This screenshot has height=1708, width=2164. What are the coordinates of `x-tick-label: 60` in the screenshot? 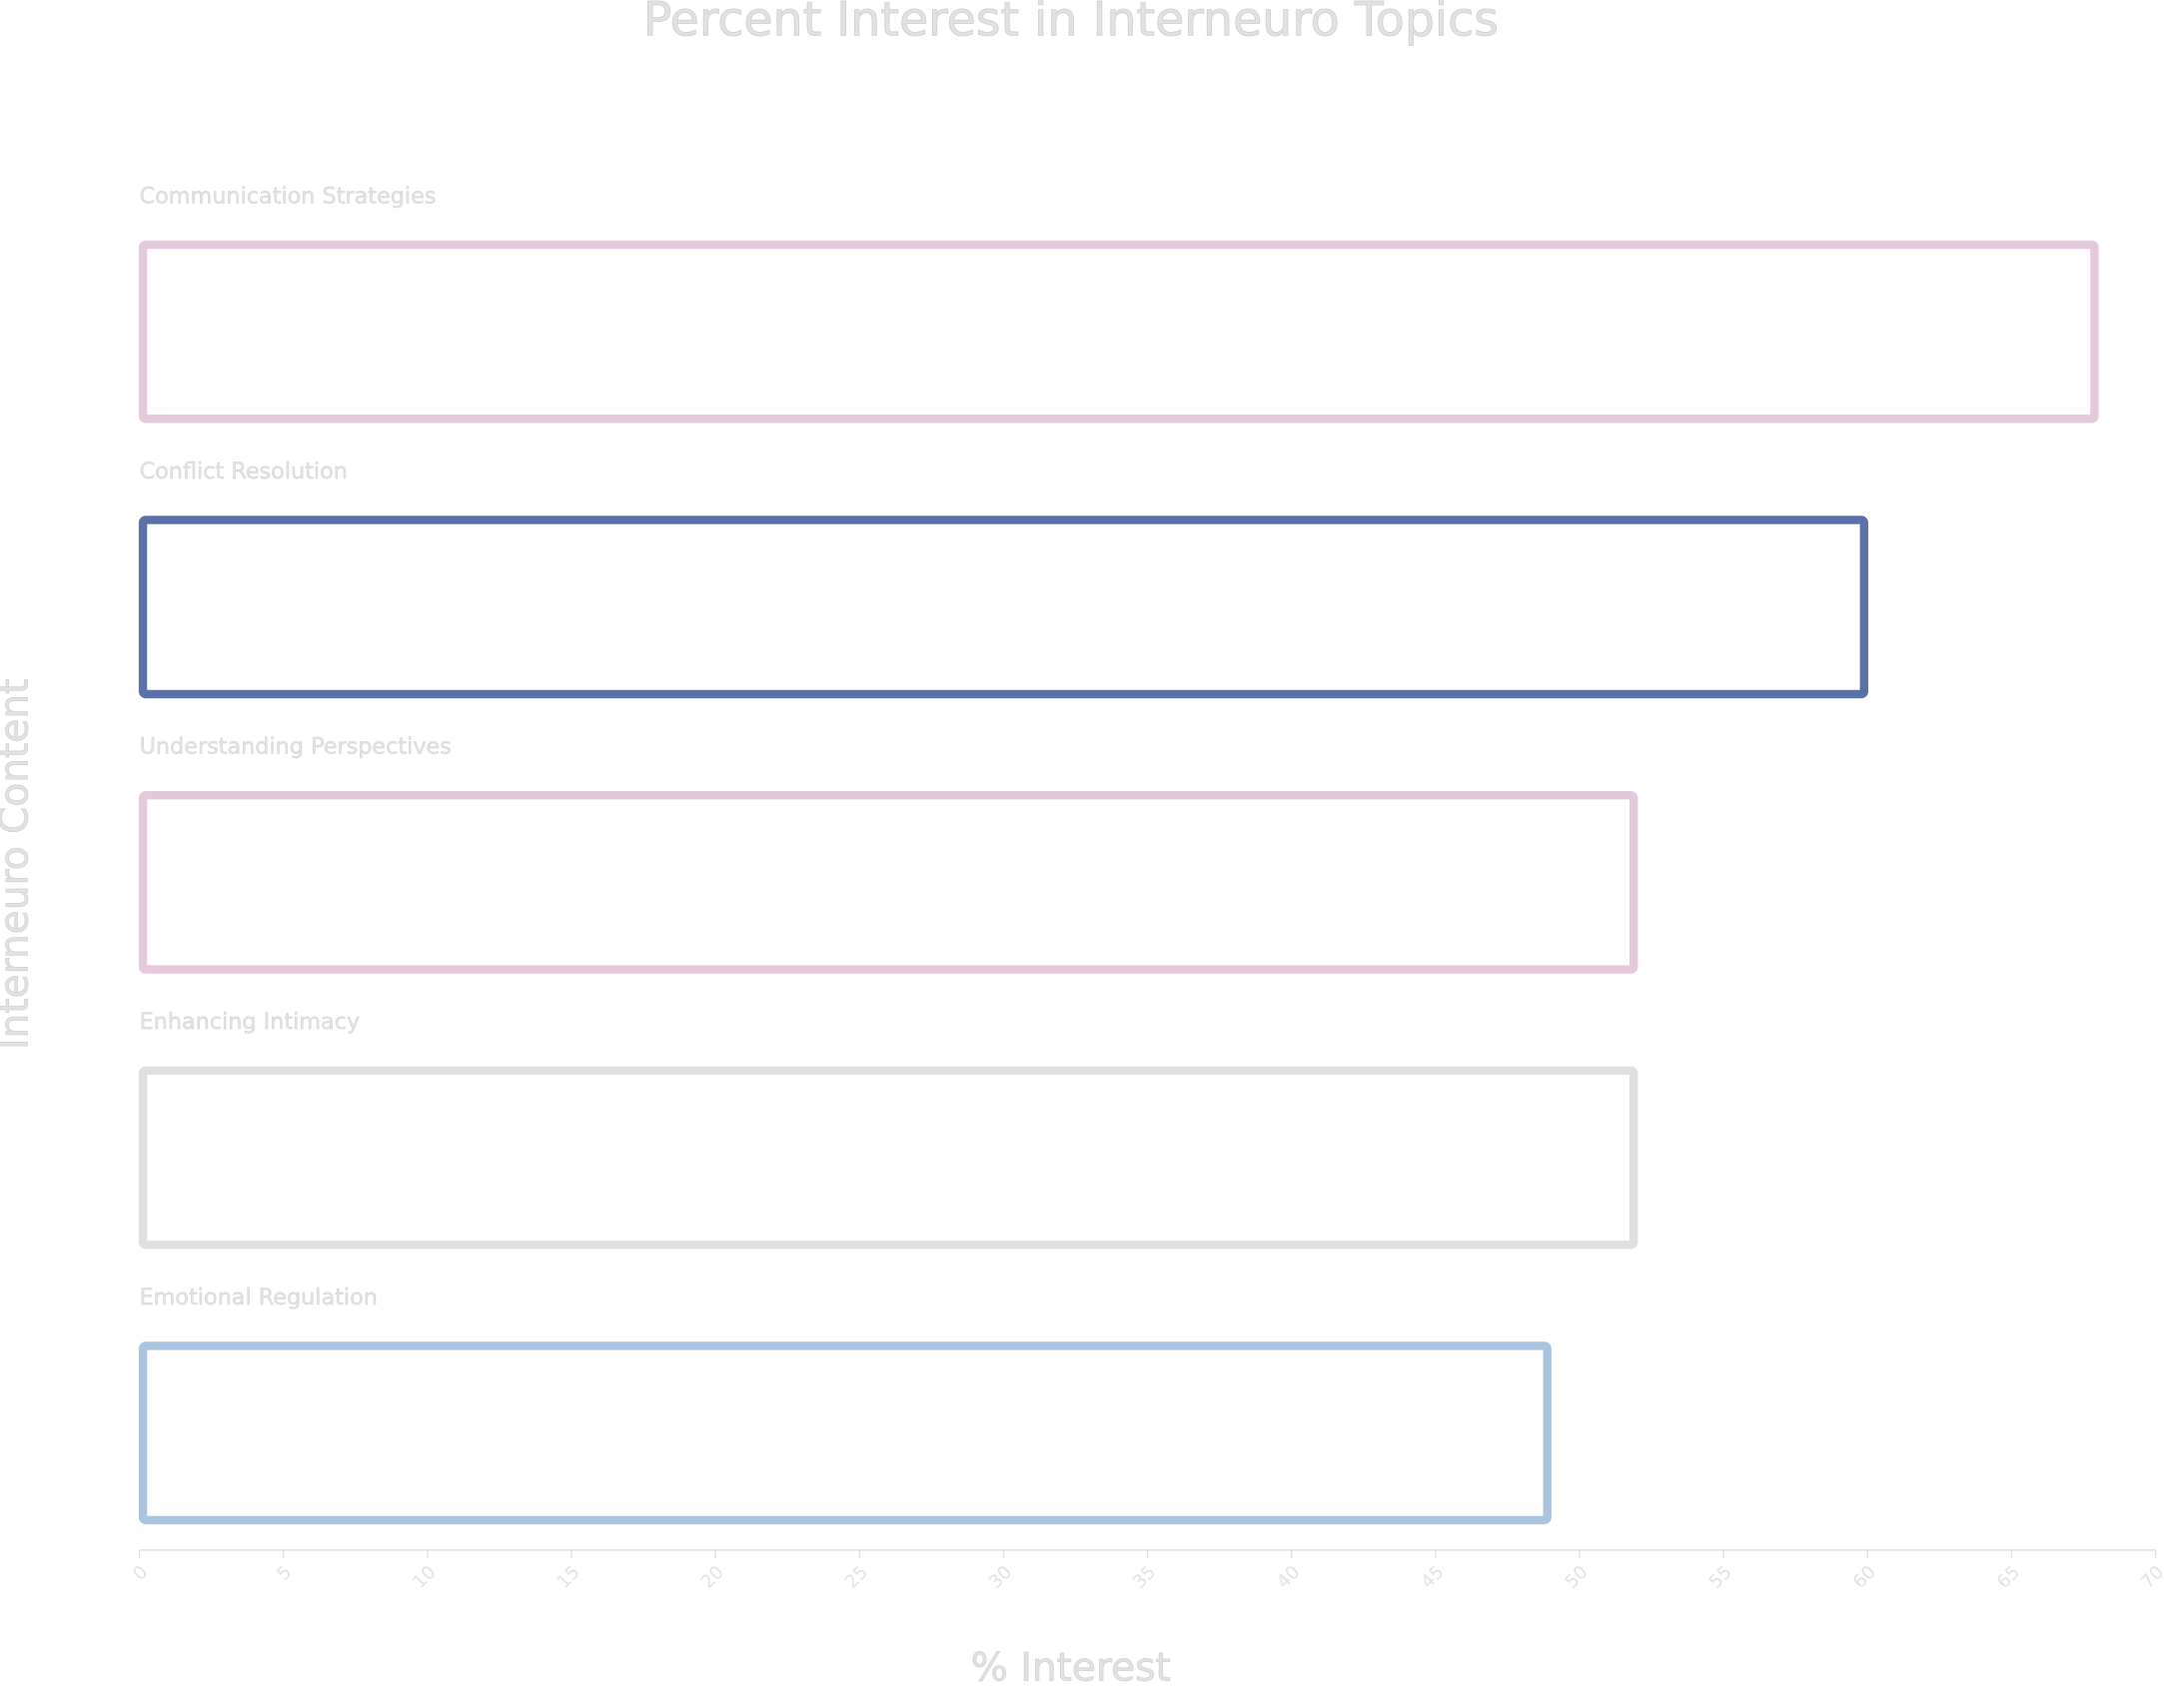 It's located at (1864, 1577).